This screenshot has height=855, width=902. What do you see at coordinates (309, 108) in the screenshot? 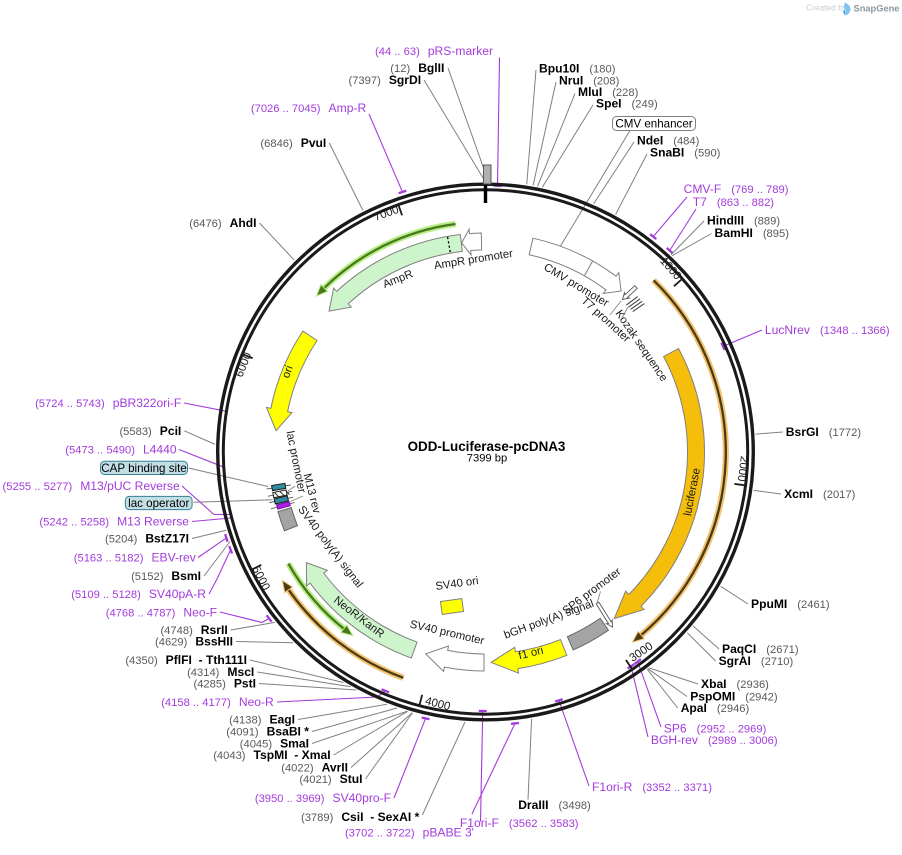
I see `svg-text: (7026 .. 7045)Amp-R` at bounding box center [309, 108].